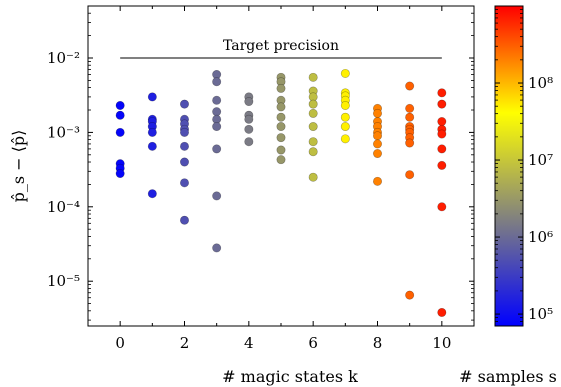 This screenshot has width=561, height=387. Describe the element at coordinates (540, 160) in the screenshot. I see `colorbar-tick-label: 10⁷` at that location.